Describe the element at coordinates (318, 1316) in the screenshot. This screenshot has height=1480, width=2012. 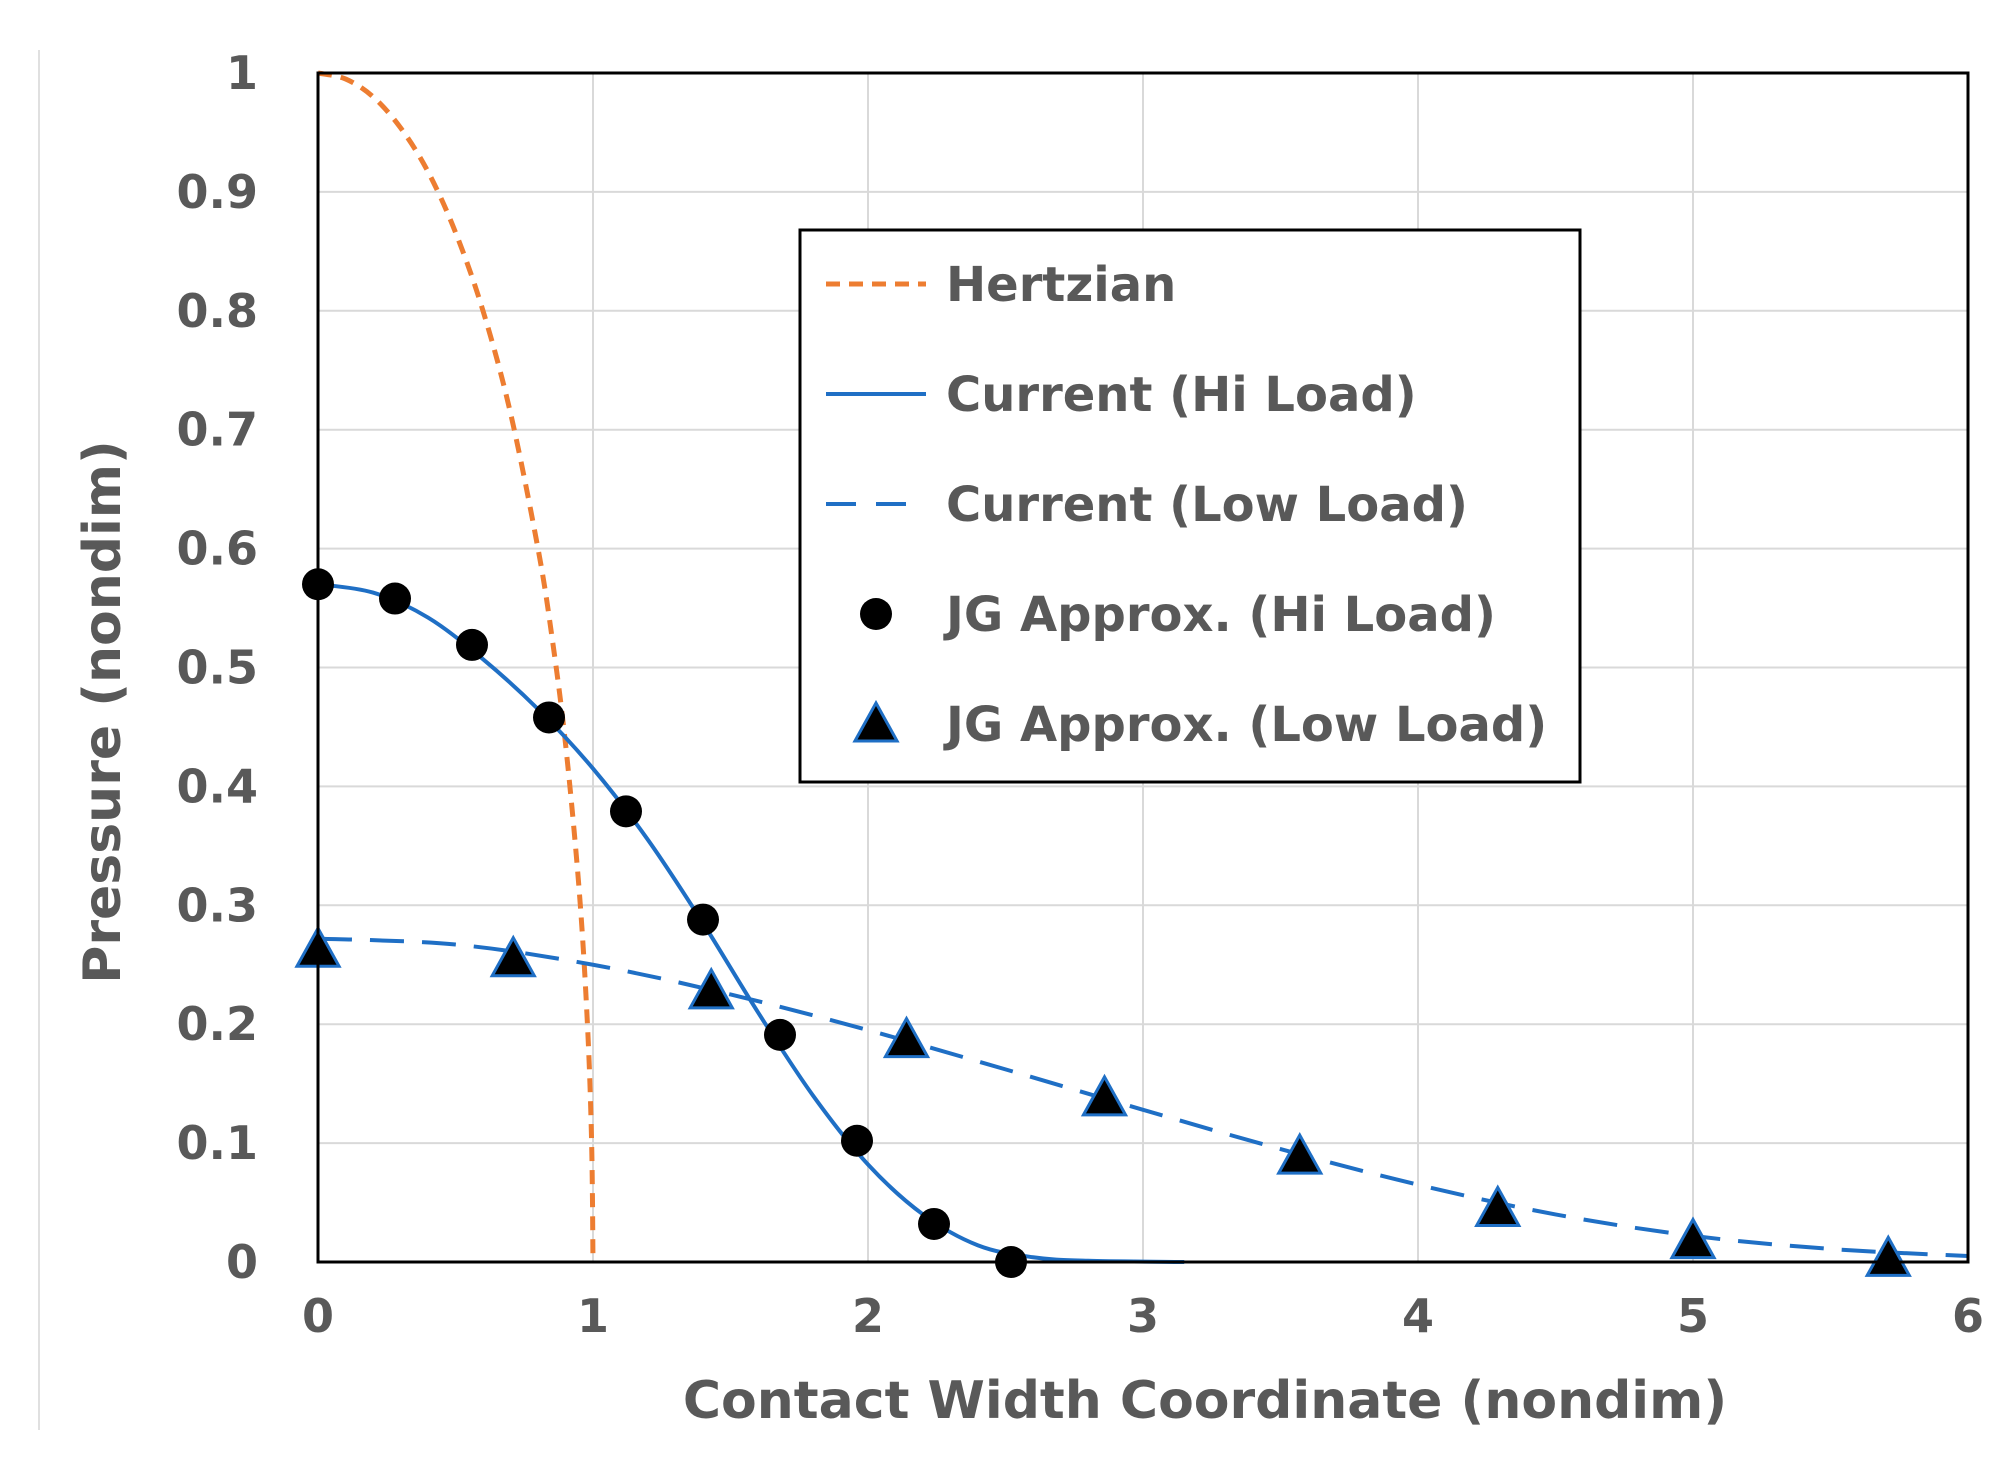
I see `x-tick-label: 0` at that location.